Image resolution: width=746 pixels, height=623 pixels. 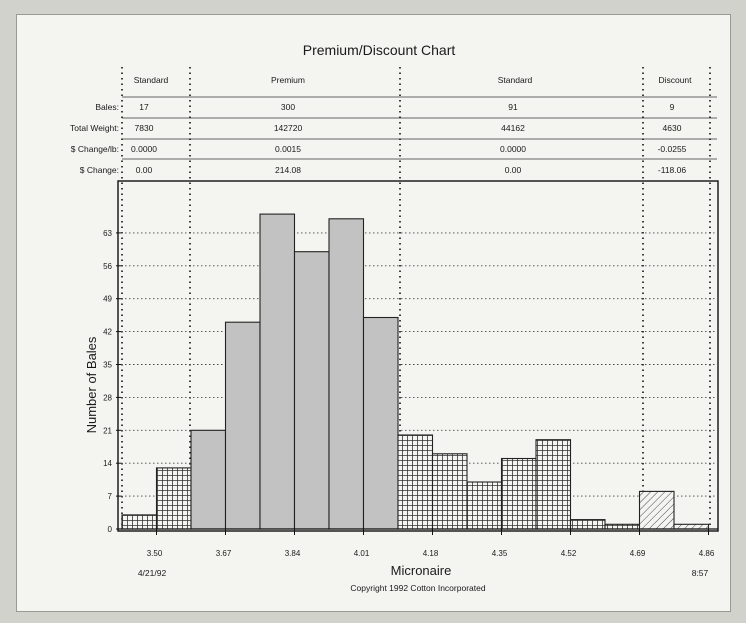 I want to click on cell-discount-change: -118.06, so click(x=672, y=170).